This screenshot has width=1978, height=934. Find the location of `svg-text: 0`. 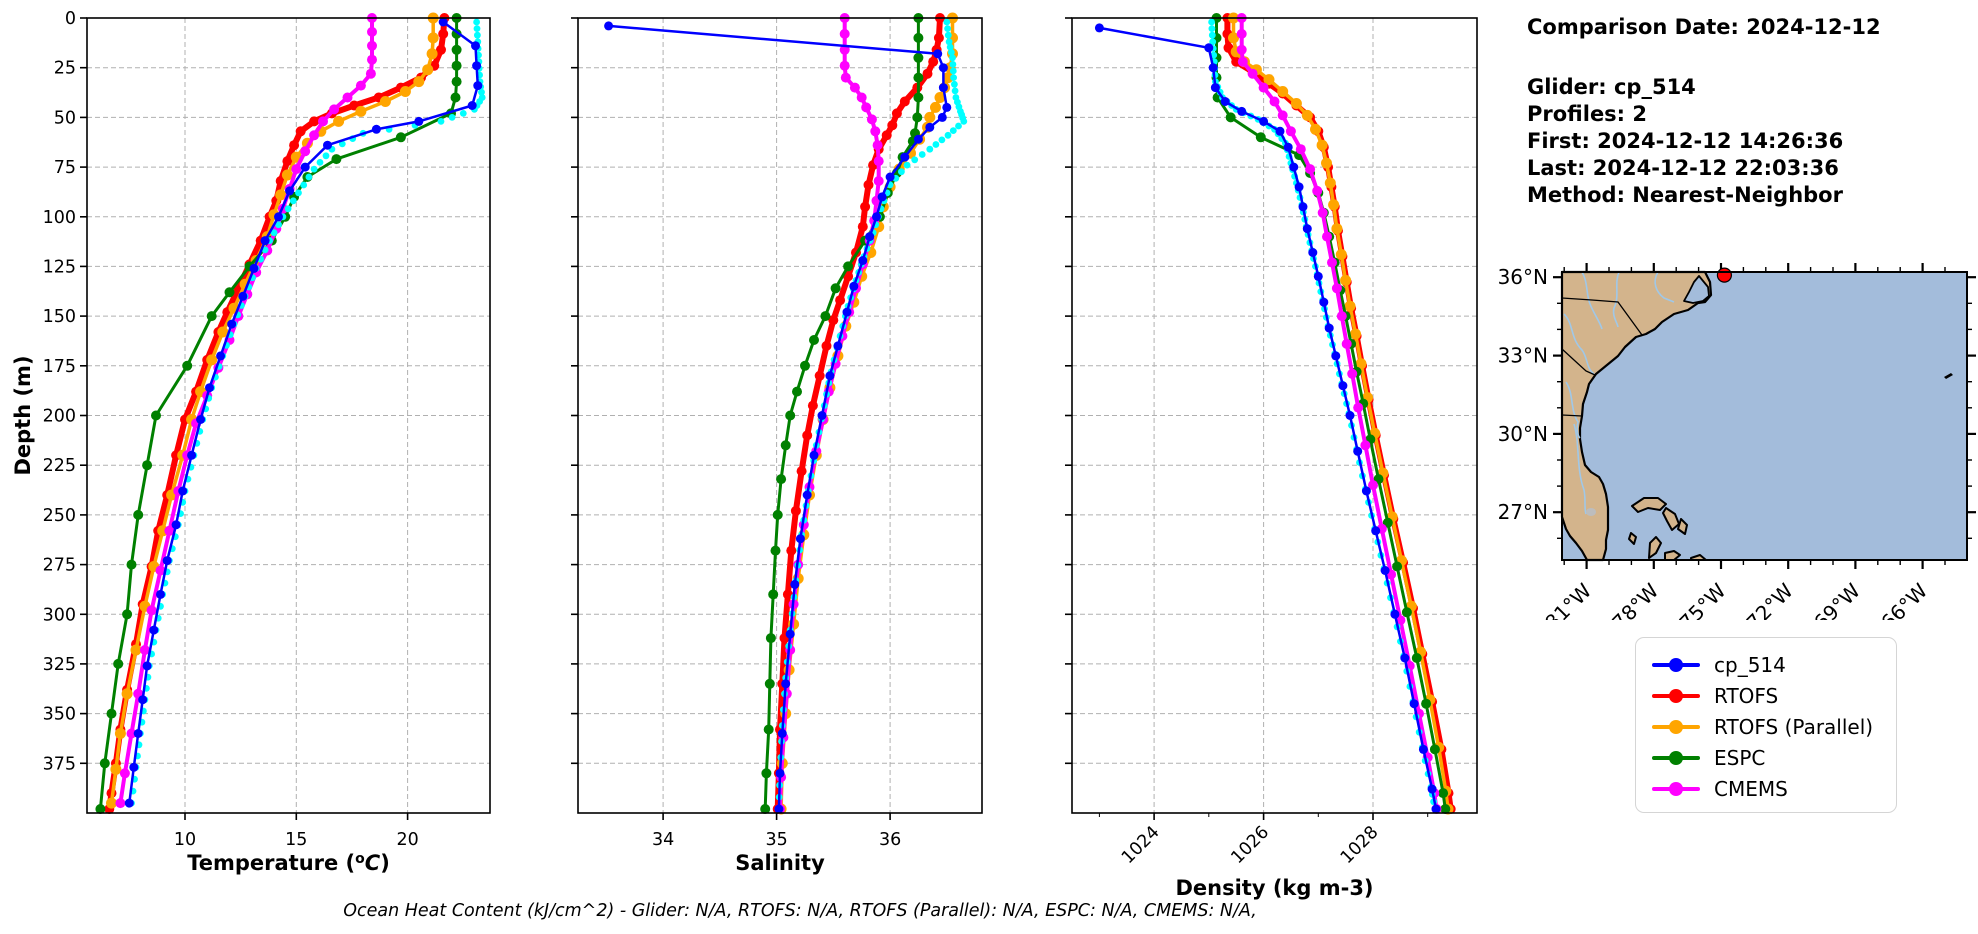

svg-text: 0 is located at coordinates (70, 19).